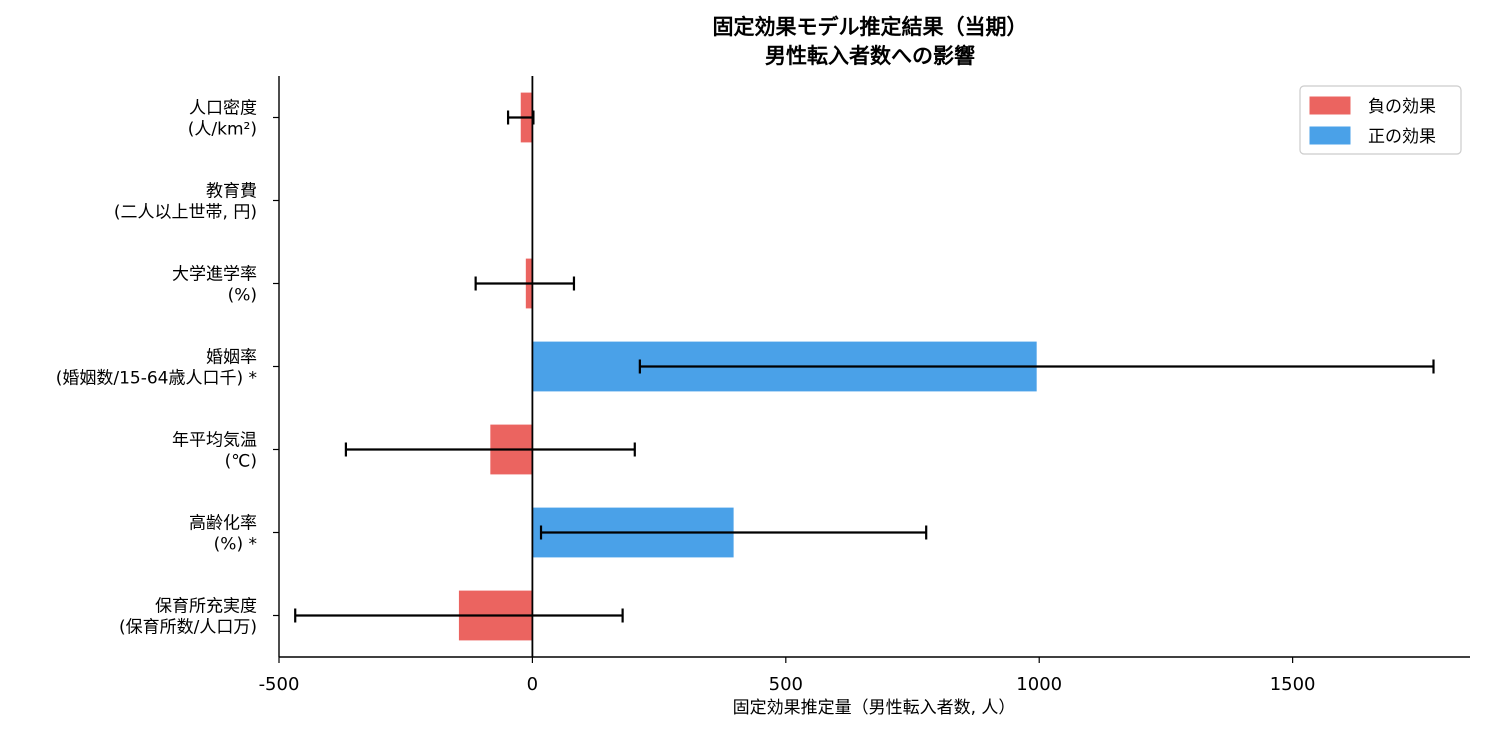 The height and width of the screenshot is (735, 1485). What do you see at coordinates (222, 130) in the screenshot?
I see `y-tick-label-line: (人/km²)` at bounding box center [222, 130].